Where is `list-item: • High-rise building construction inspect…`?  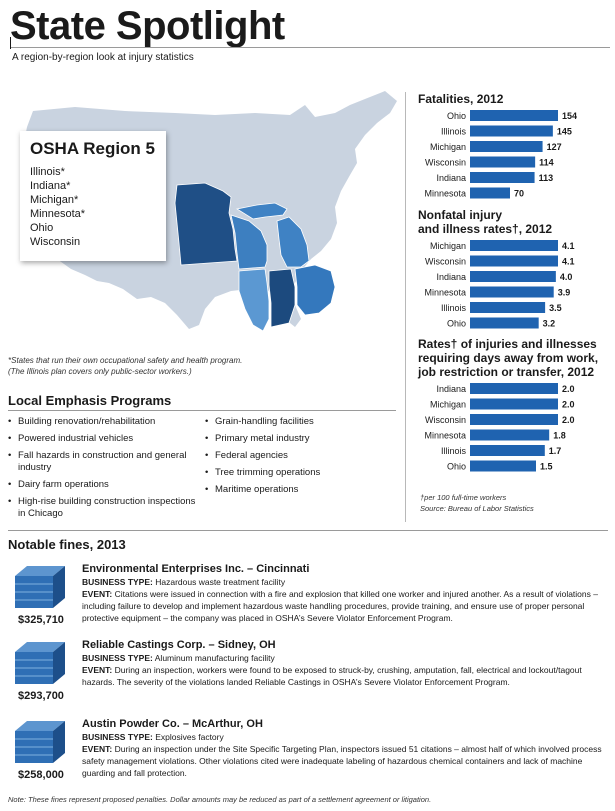
list-item: • High-rise building construction inspect… is located at coordinates (106, 508).